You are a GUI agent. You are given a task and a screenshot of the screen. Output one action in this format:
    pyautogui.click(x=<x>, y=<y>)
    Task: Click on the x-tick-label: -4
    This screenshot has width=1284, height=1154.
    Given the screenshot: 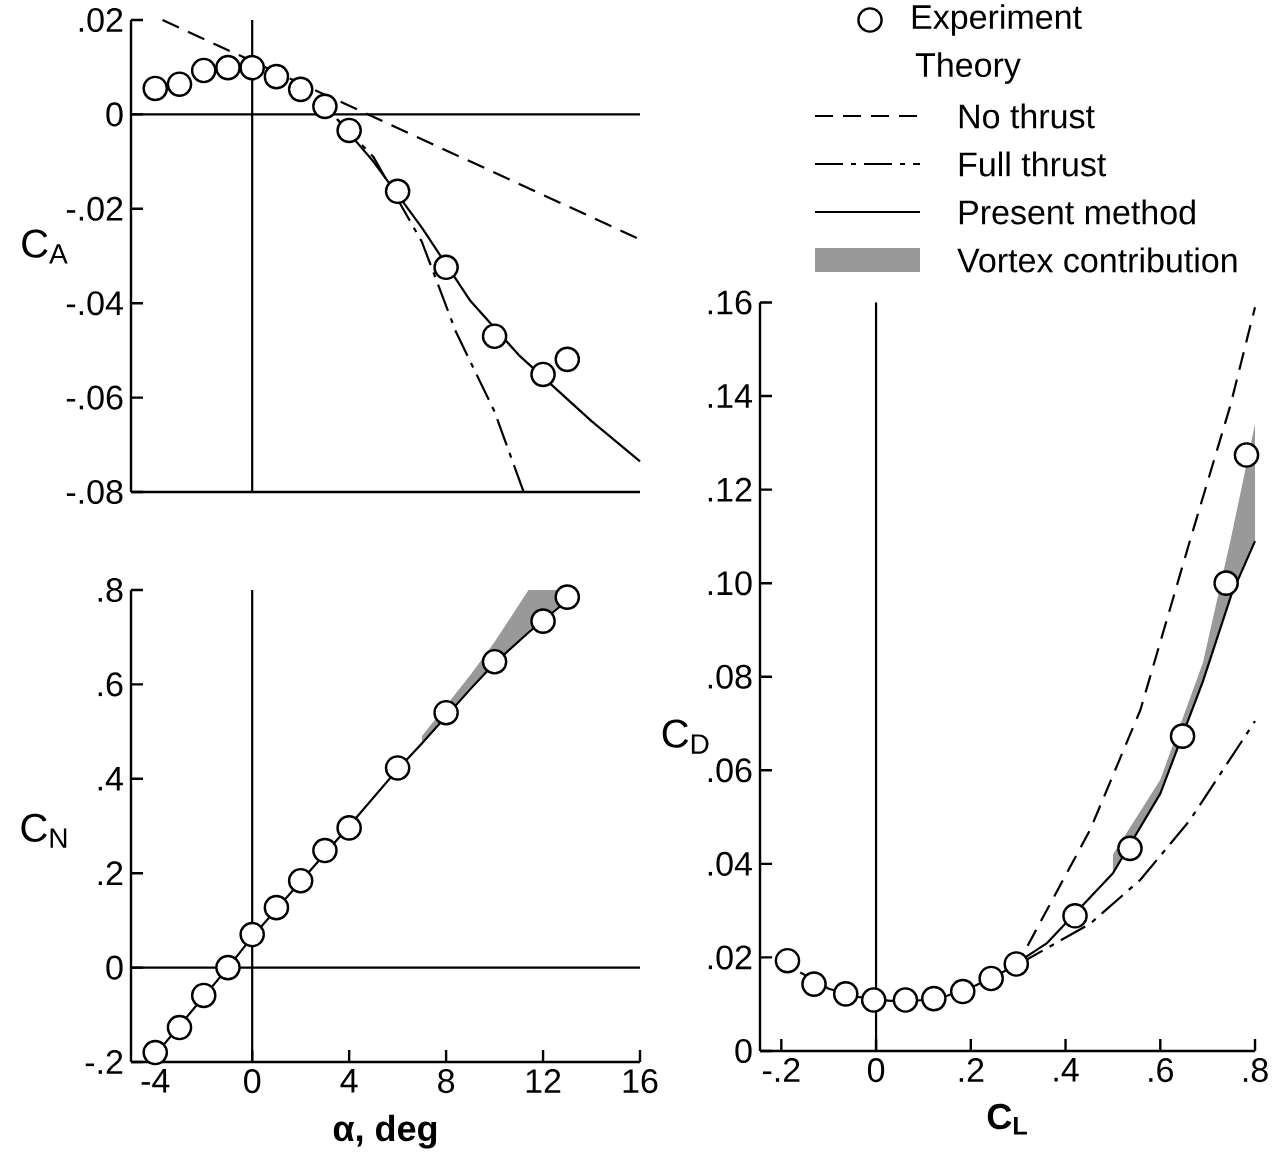 What is the action you would take?
    pyautogui.click(x=155, y=1081)
    